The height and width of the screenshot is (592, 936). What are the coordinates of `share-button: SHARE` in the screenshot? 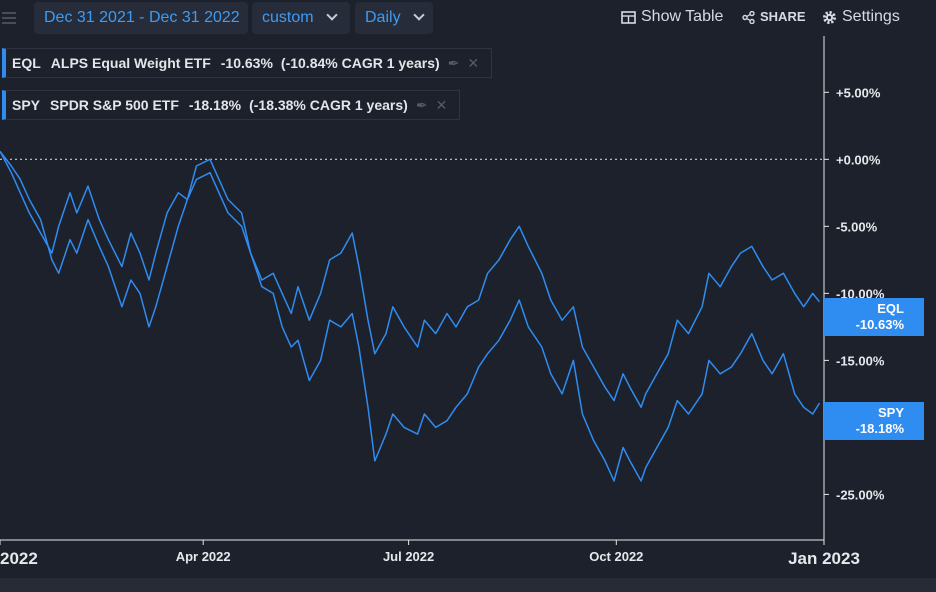 It's located at (774, 17).